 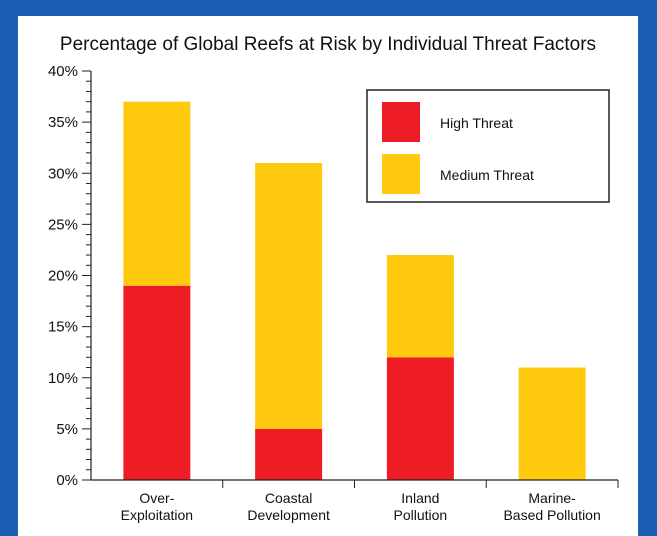 What do you see at coordinates (63, 378) in the screenshot?
I see `y-tick-label: 10%` at bounding box center [63, 378].